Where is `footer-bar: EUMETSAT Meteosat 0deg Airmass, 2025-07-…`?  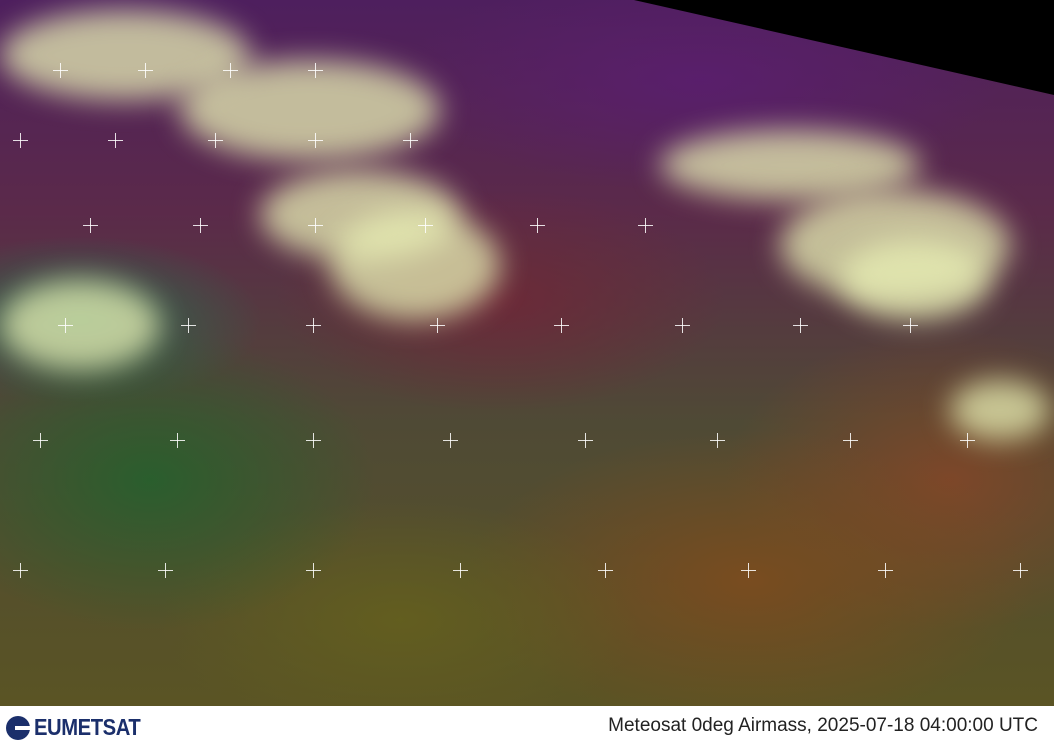 footer-bar: EUMETSAT Meteosat 0deg Airmass, 2025-07-… is located at coordinates (527, 725).